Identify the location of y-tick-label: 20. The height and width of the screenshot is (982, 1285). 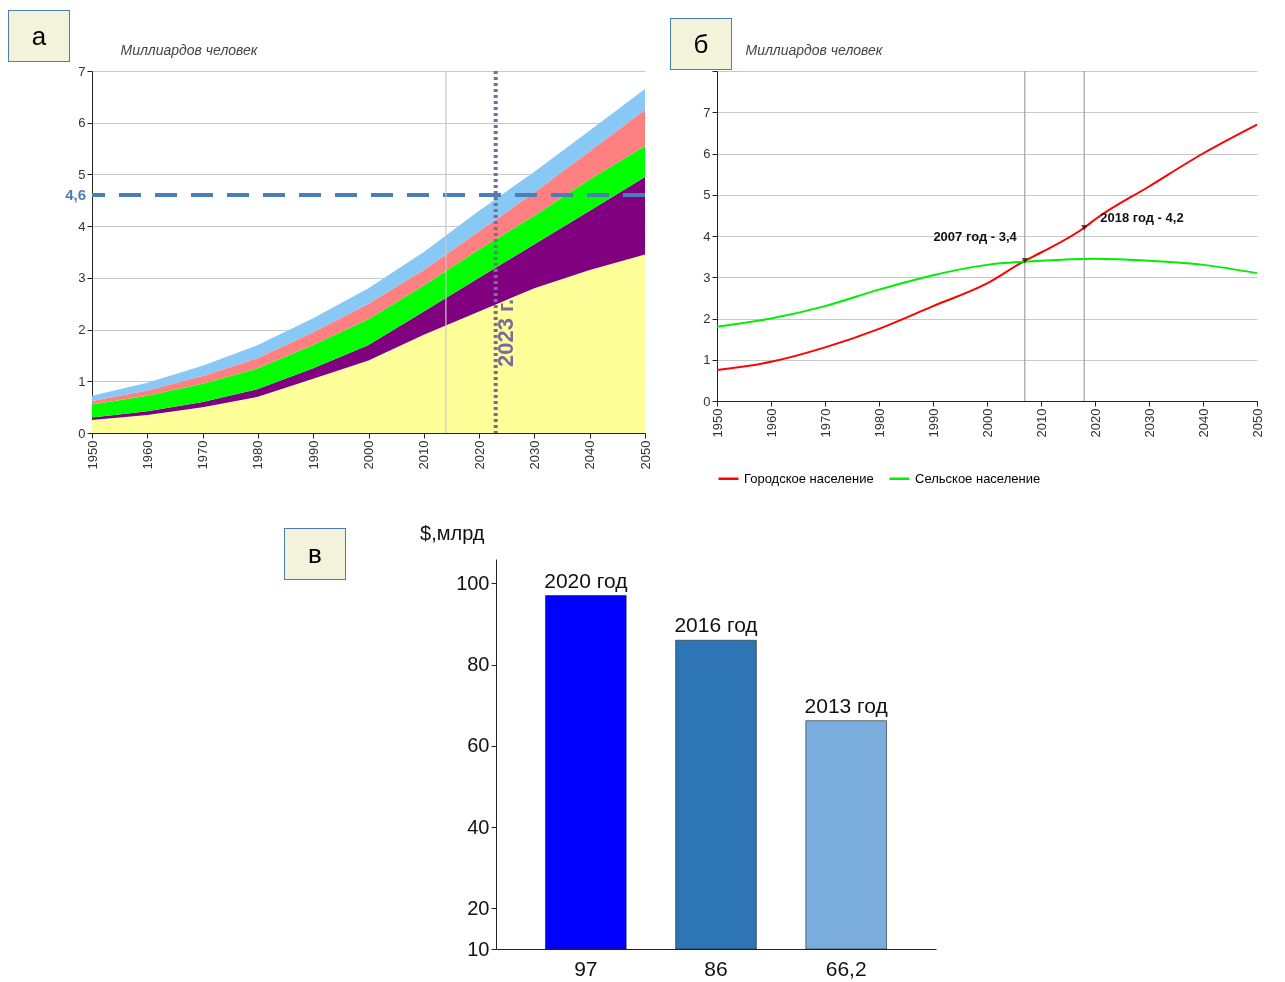
(478, 907).